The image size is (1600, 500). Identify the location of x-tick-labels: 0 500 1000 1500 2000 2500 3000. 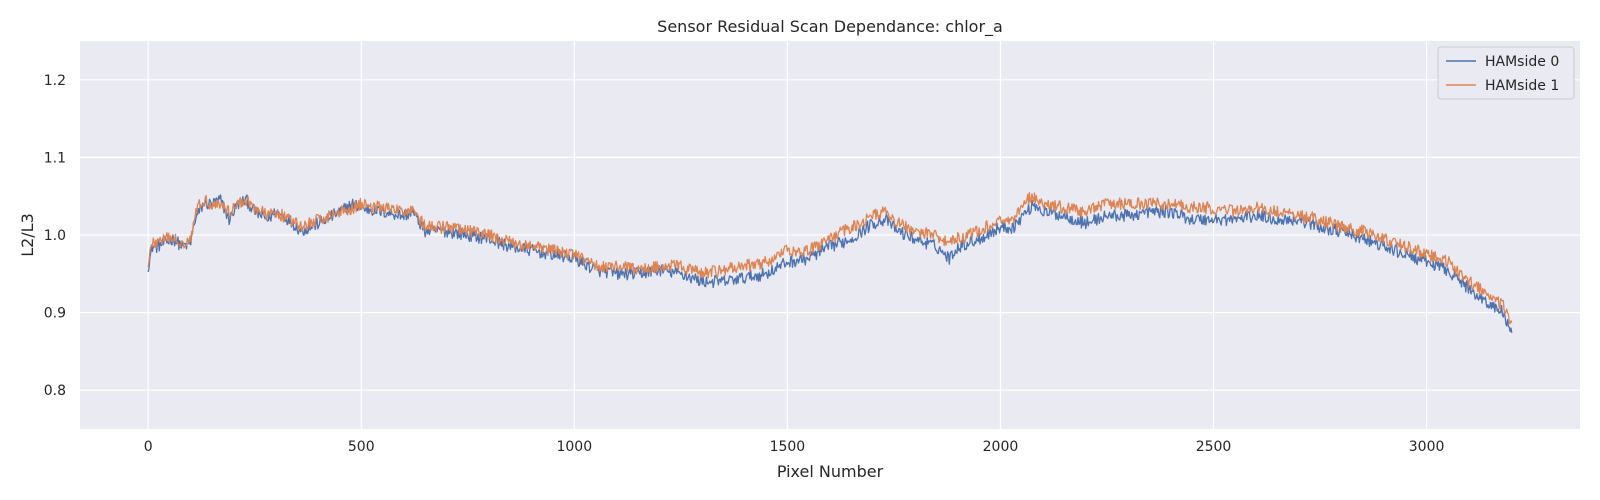
(794, 447).